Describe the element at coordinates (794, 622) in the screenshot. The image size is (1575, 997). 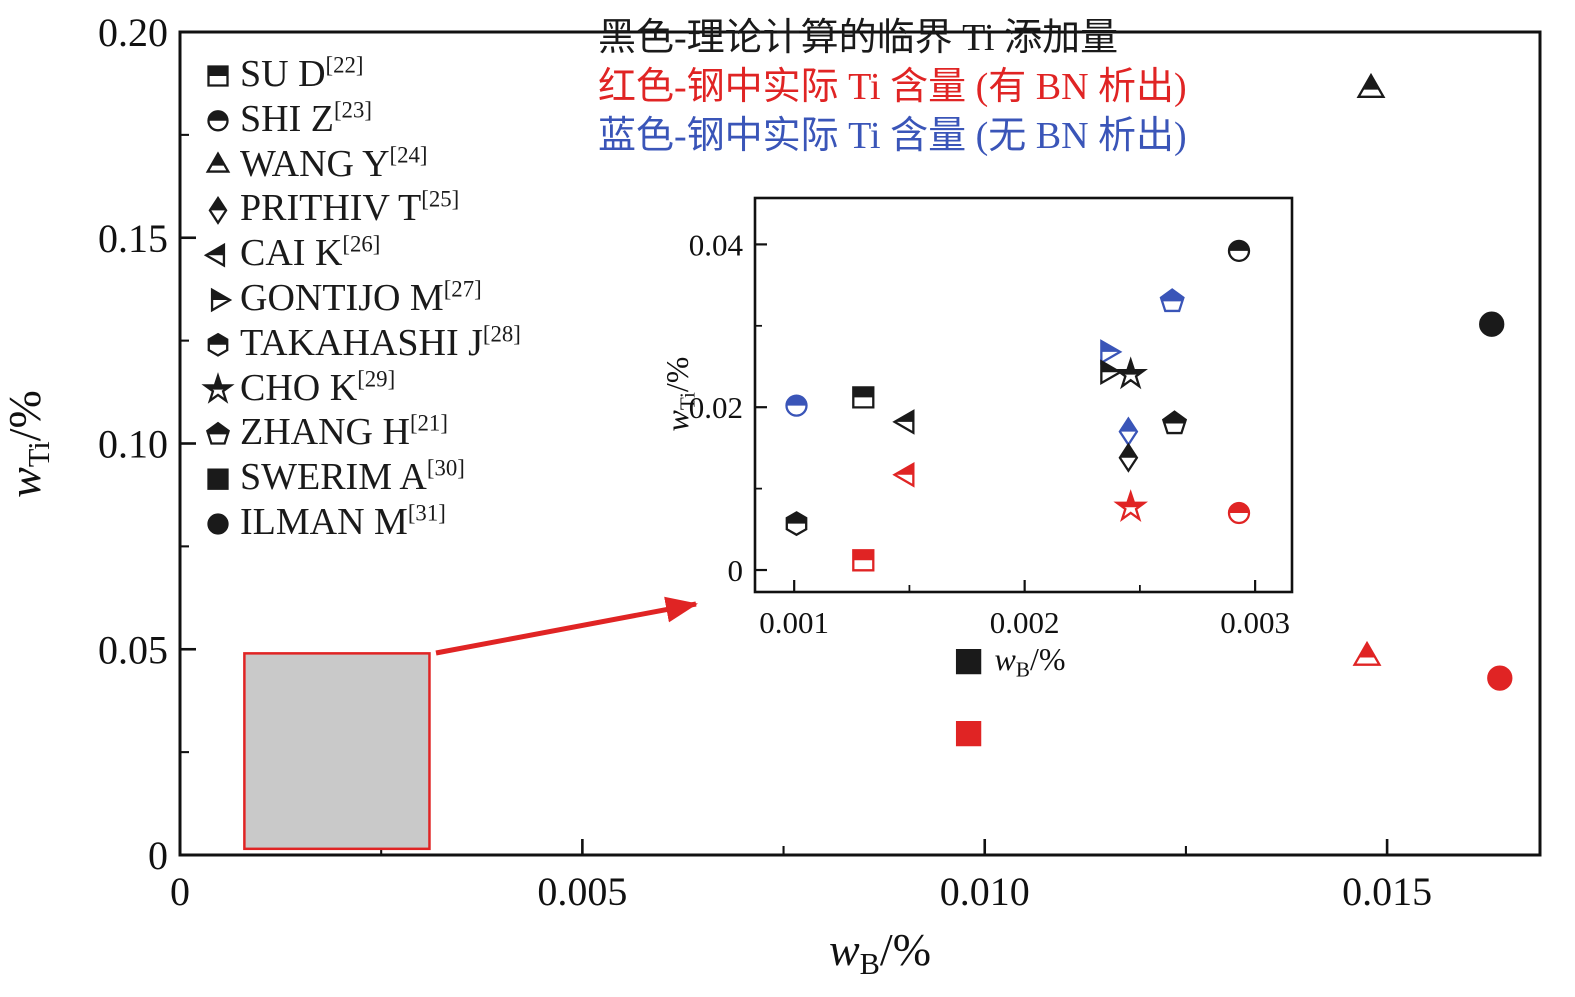
I see `inset-axes-x-tick-label: 0.001` at that location.